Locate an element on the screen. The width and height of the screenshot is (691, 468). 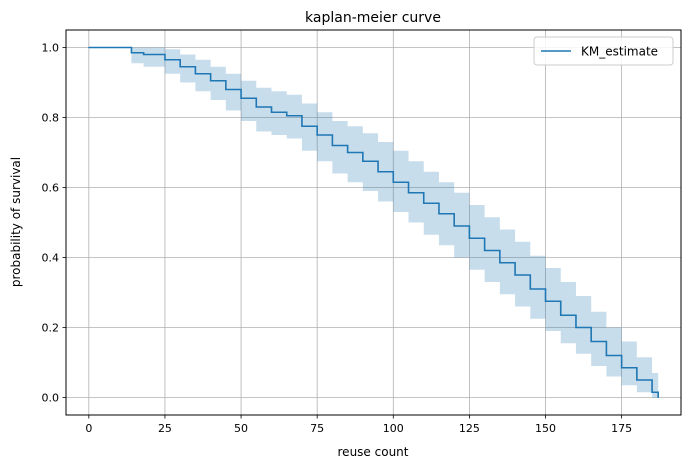
y-tick-label: 0.8 is located at coordinates (51, 118).